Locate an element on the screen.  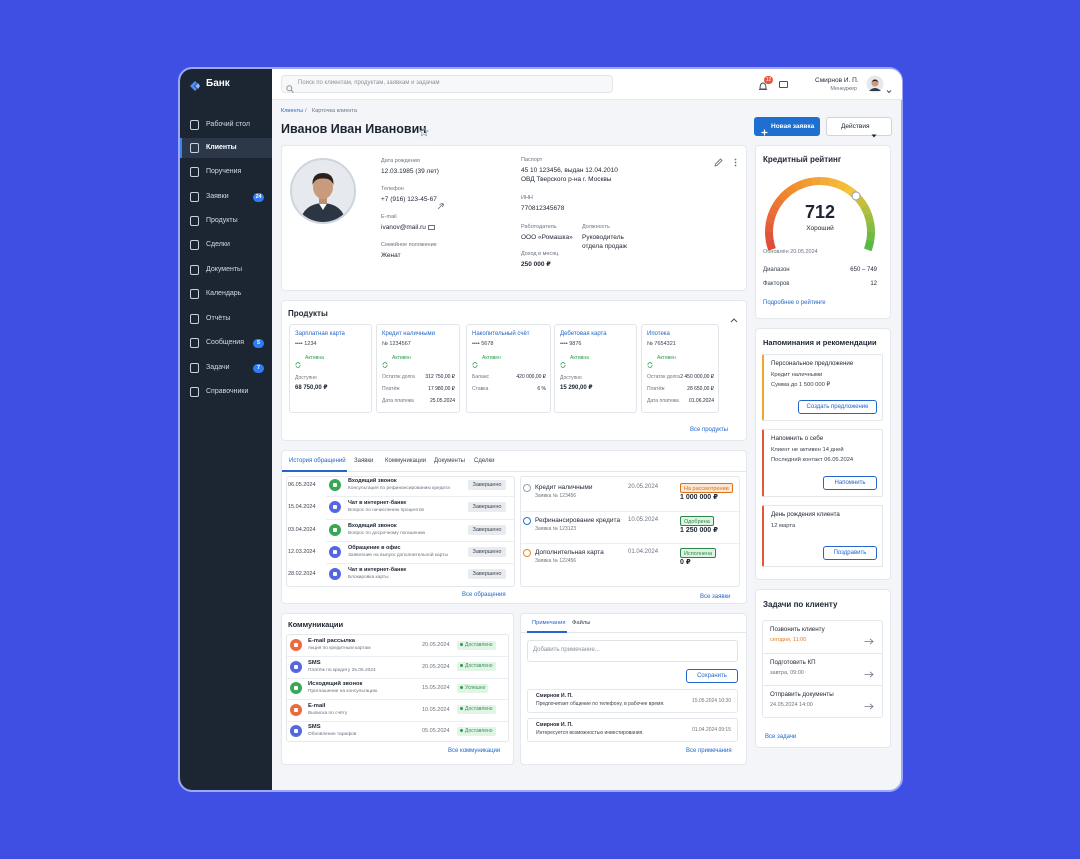
menu-label: Отчёты is located at coordinates (218, 318).